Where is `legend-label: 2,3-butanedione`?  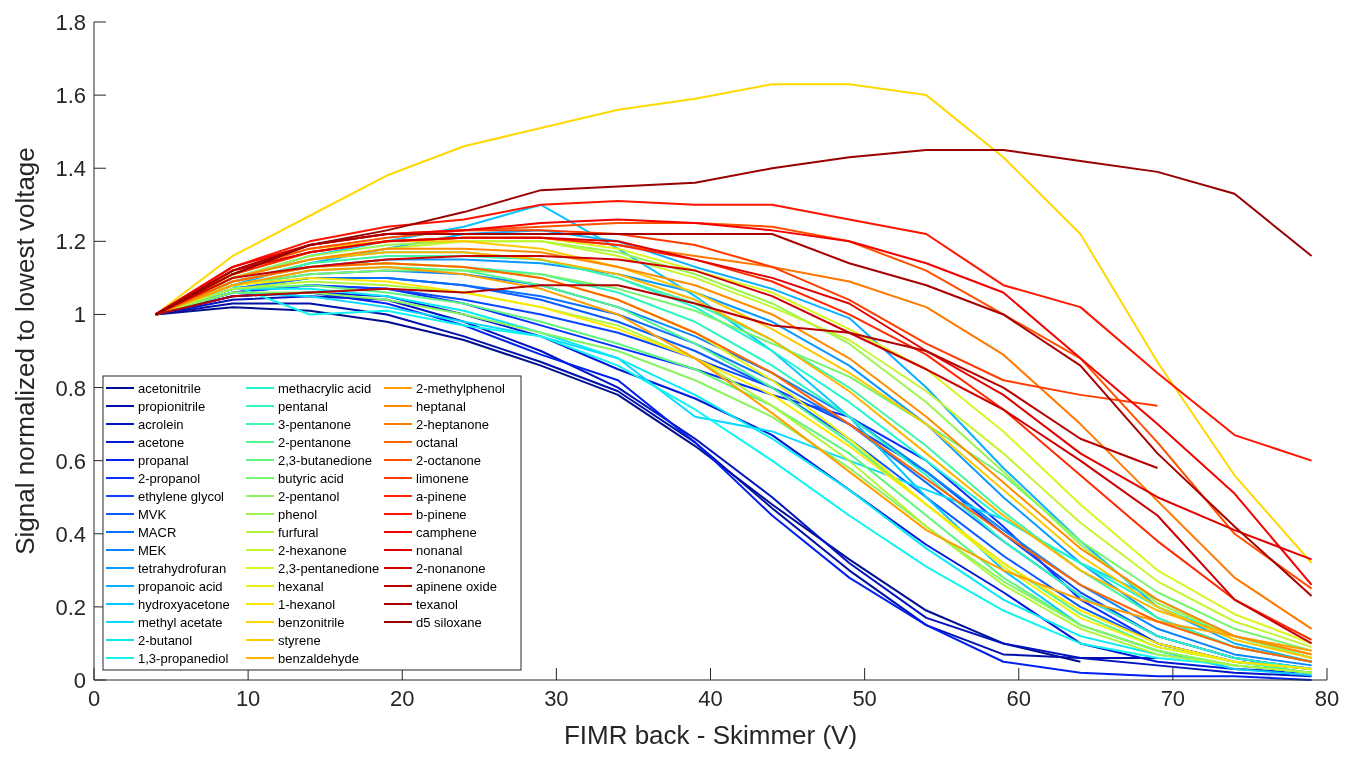
legend-label: 2,3-butanedione is located at coordinates (325, 460).